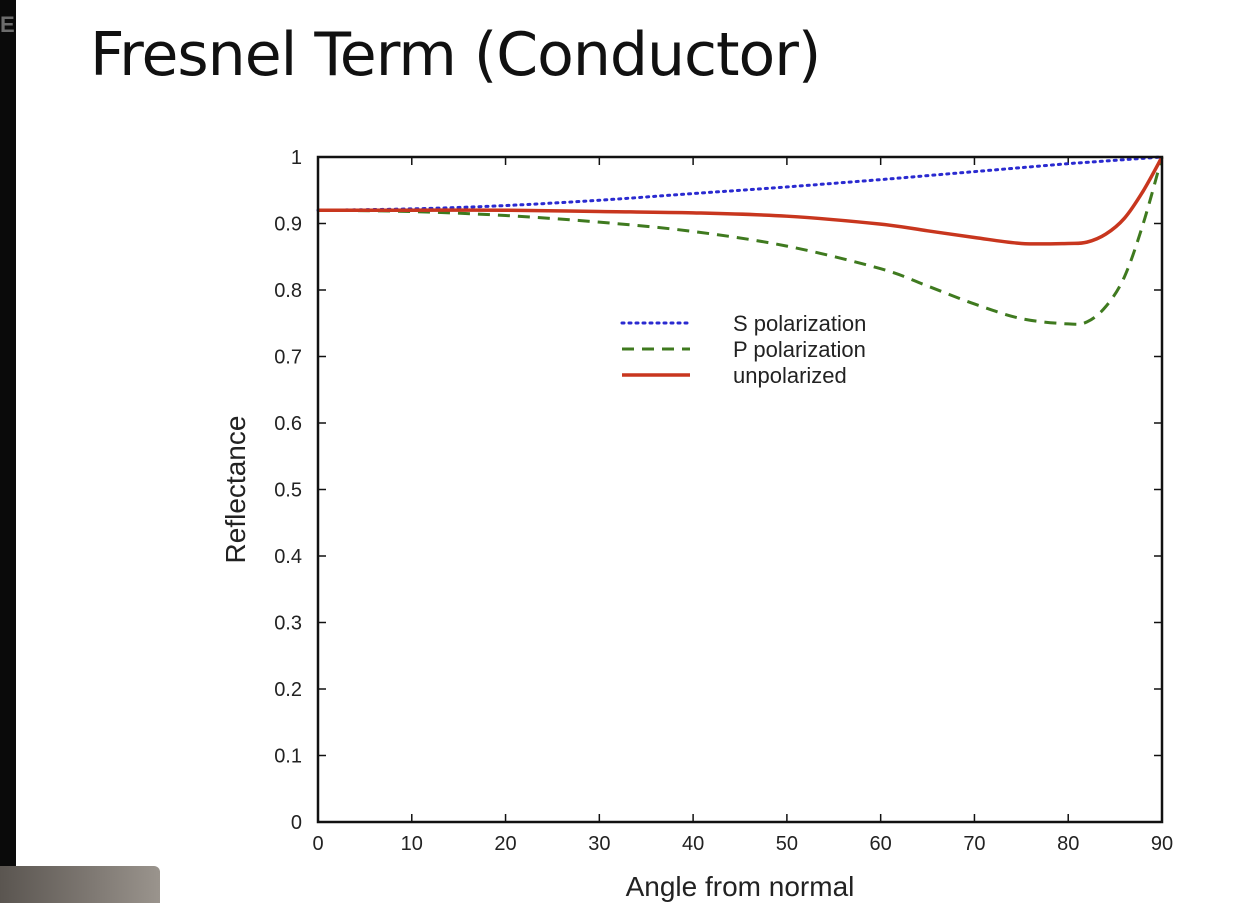 This screenshot has height=903, width=1234. What do you see at coordinates (1162, 844) in the screenshot?
I see `x-tick-label: 90` at bounding box center [1162, 844].